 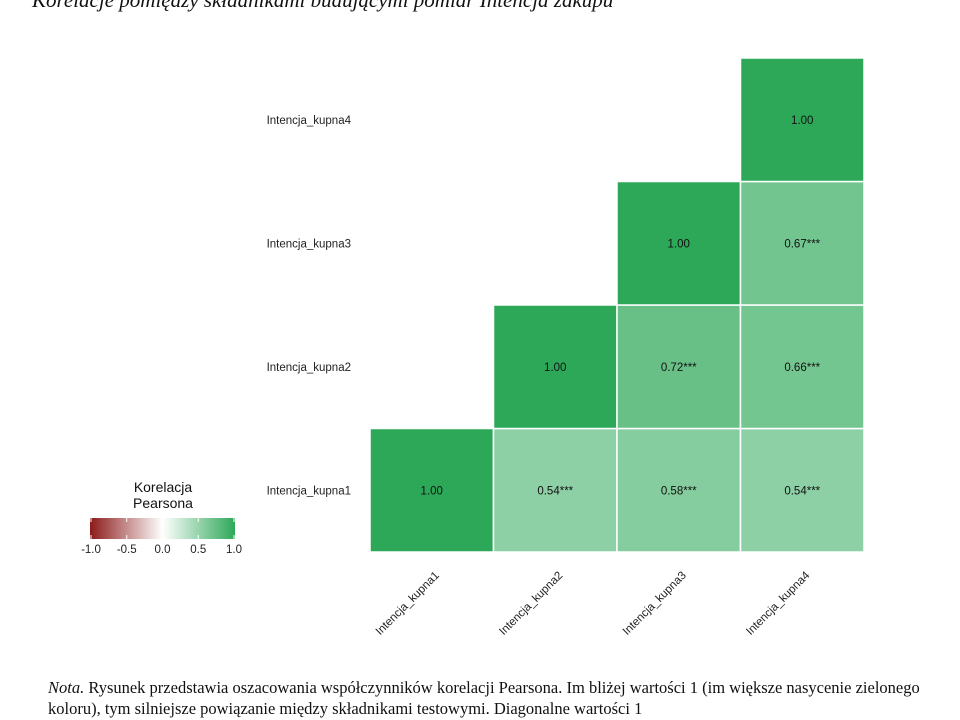 I want to click on legend-tick-label: -0.5, so click(x=127, y=550).